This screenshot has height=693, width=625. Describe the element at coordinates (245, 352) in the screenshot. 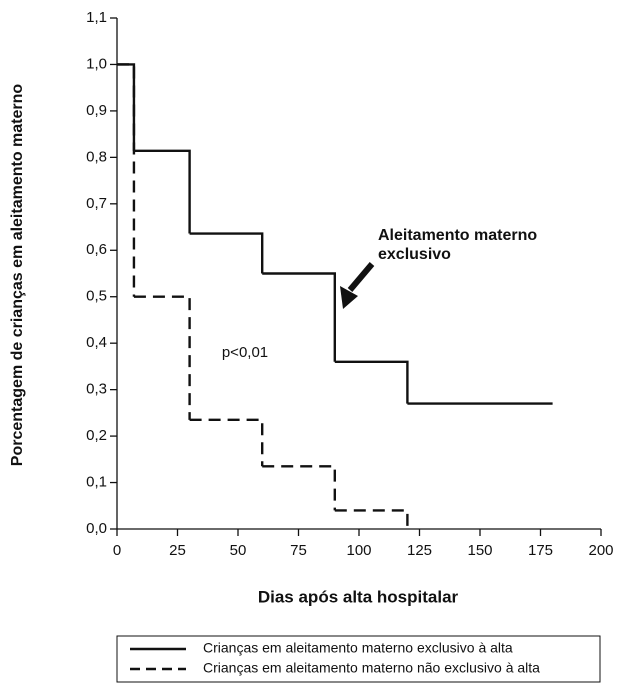

I see `p-value: p<0,01` at that location.